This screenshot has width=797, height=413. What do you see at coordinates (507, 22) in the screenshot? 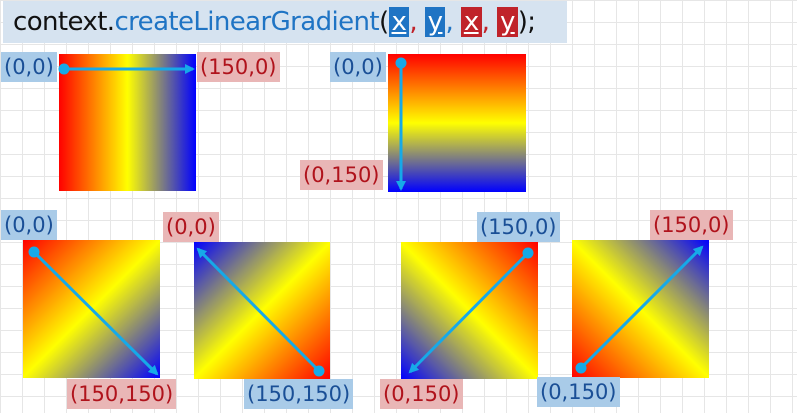
I see `code-param-y1: y` at bounding box center [507, 22].